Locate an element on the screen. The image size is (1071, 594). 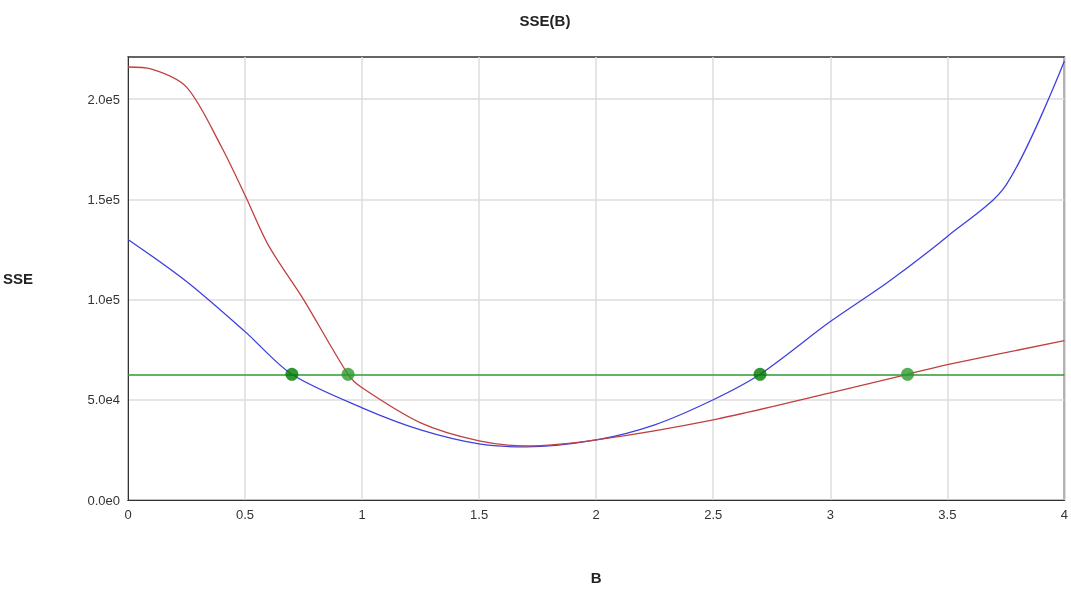
y-tick-label: 1.0e5 is located at coordinates (104, 300).